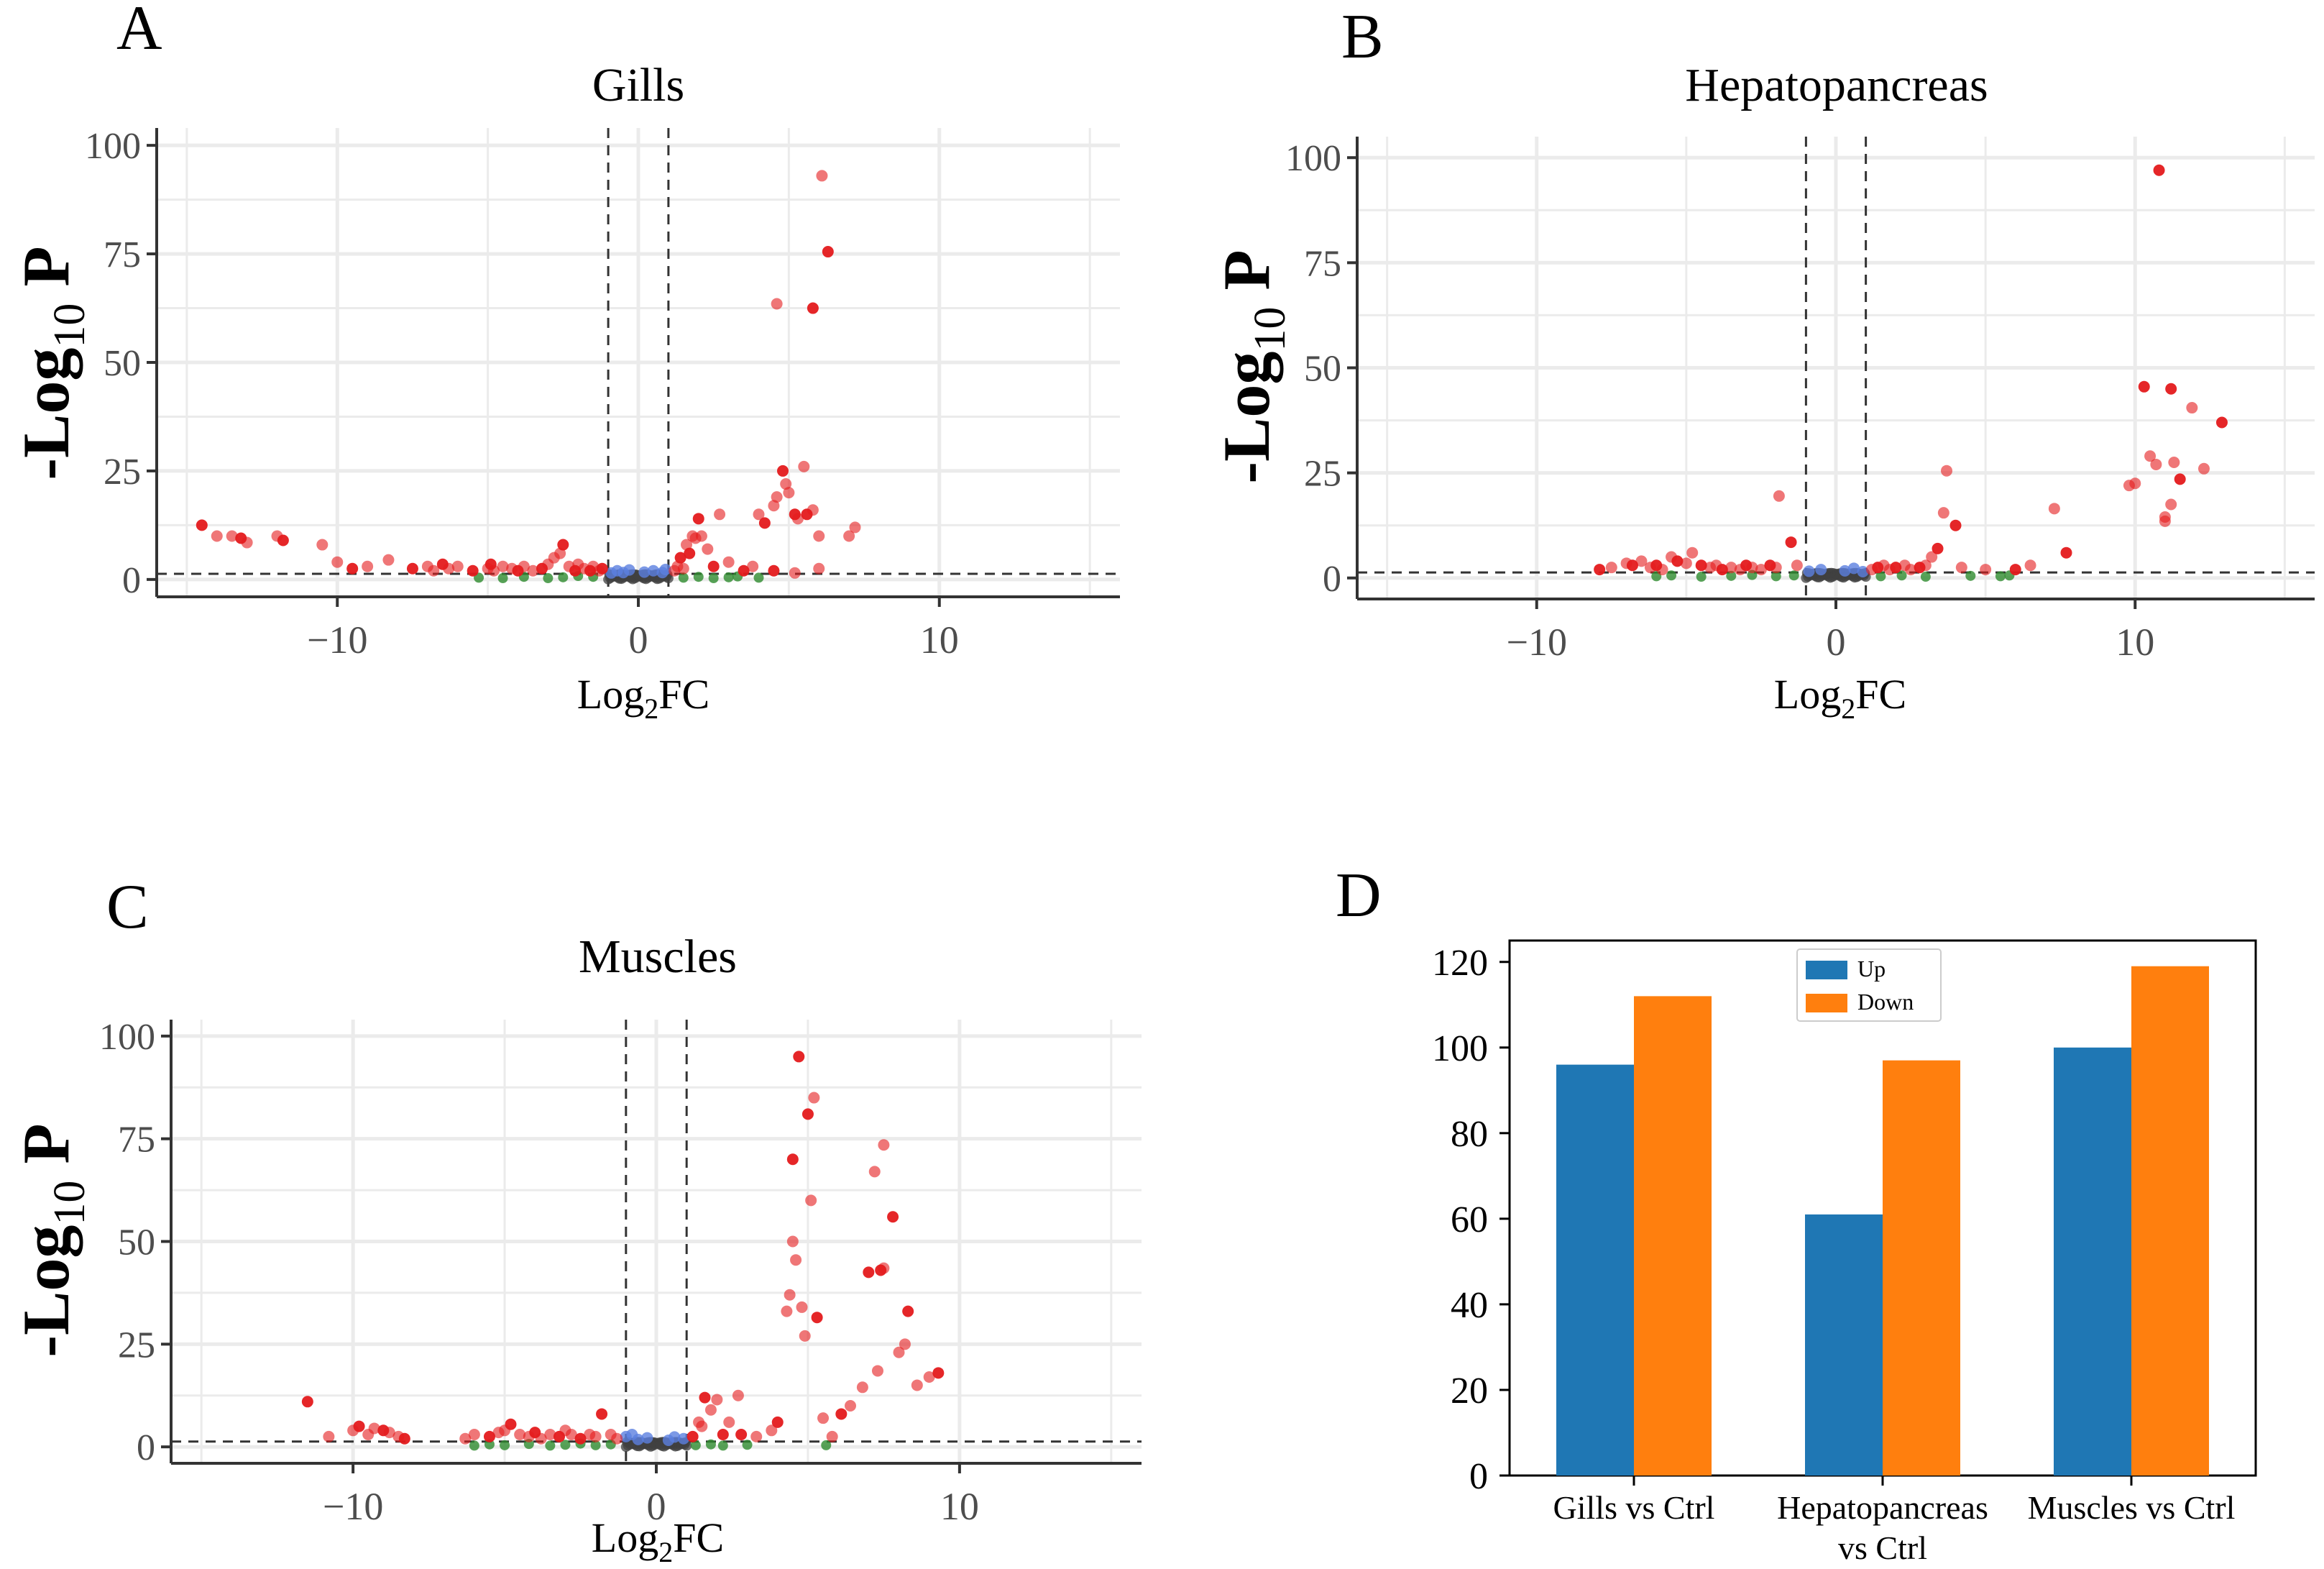  Describe the element at coordinates (1323, 475) in the screenshot. I see `y-tick-label: 25` at that location.